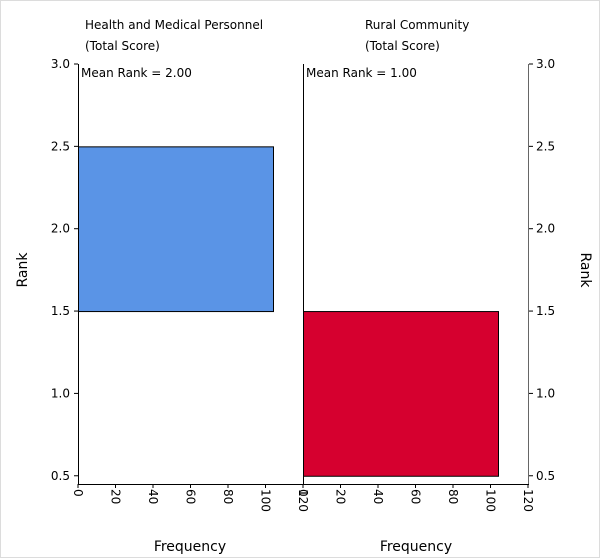  I want to click on y-tick-label-left-4: 1.0, so click(60, 393).